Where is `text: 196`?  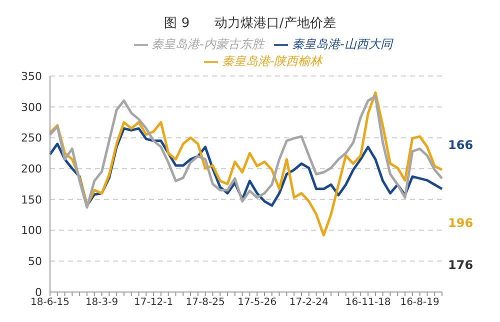 text: 196 is located at coordinates (461, 223).